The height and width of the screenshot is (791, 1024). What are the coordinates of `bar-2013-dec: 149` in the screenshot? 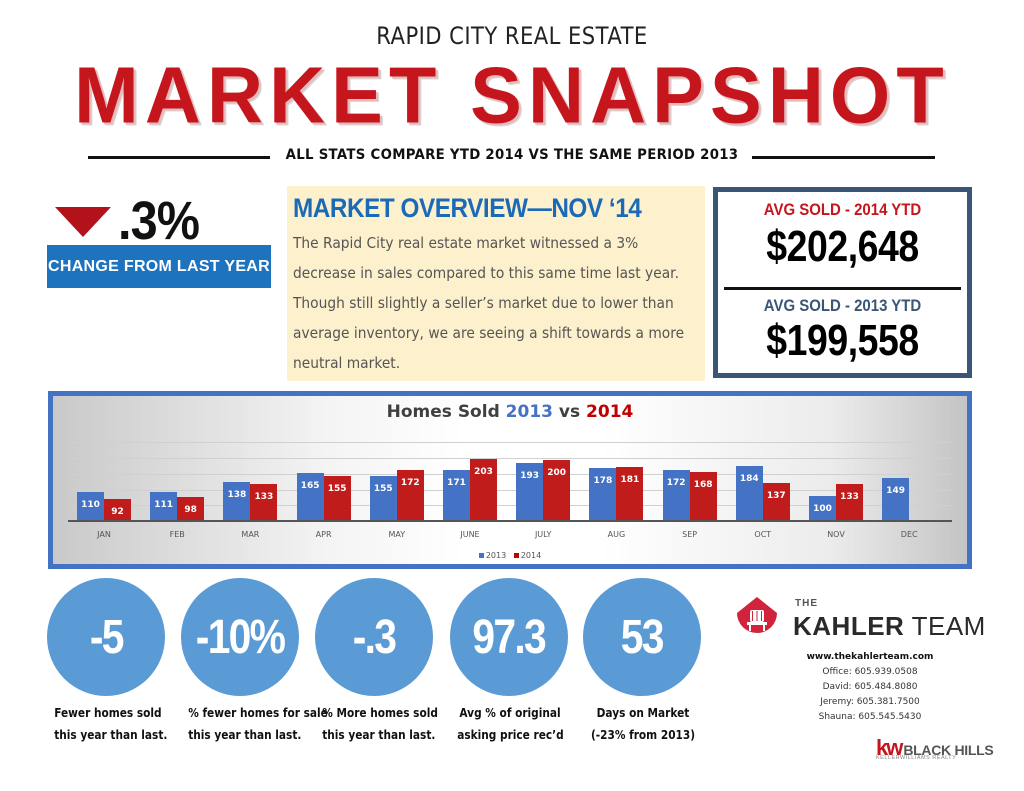 It's located at (896, 499).